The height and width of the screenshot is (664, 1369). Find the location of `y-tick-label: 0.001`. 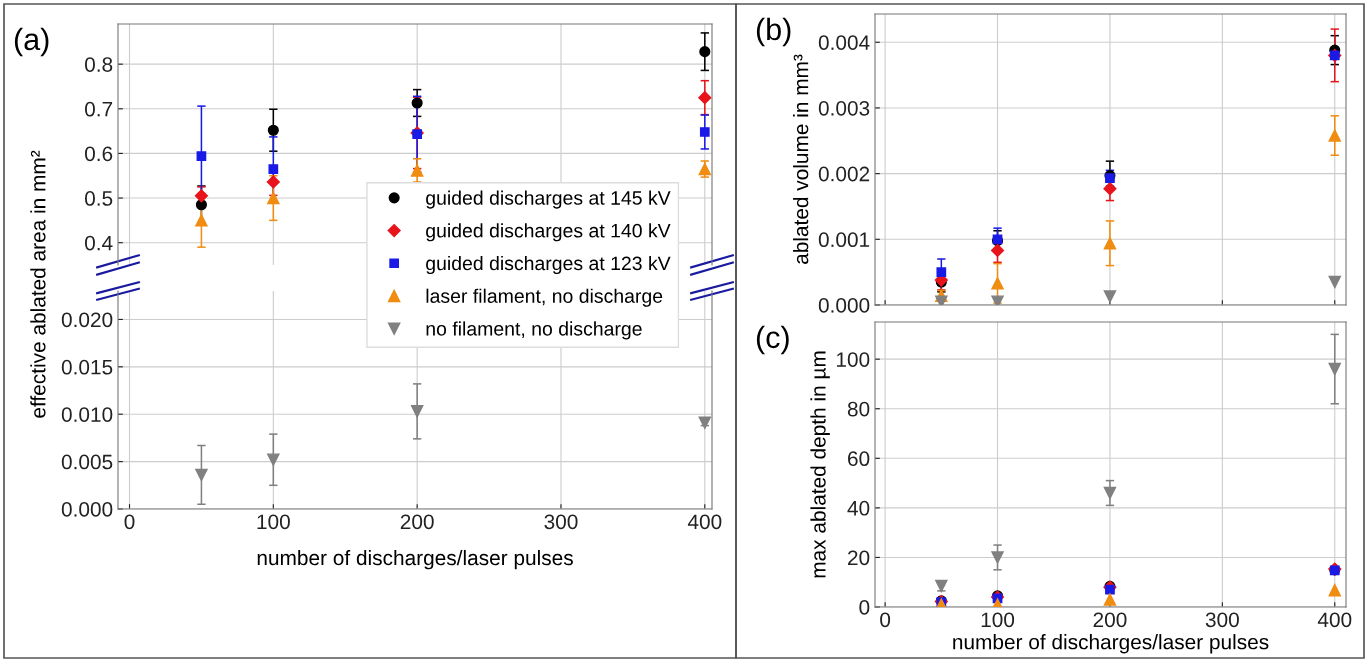

y-tick-label: 0.001 is located at coordinates (844, 240).